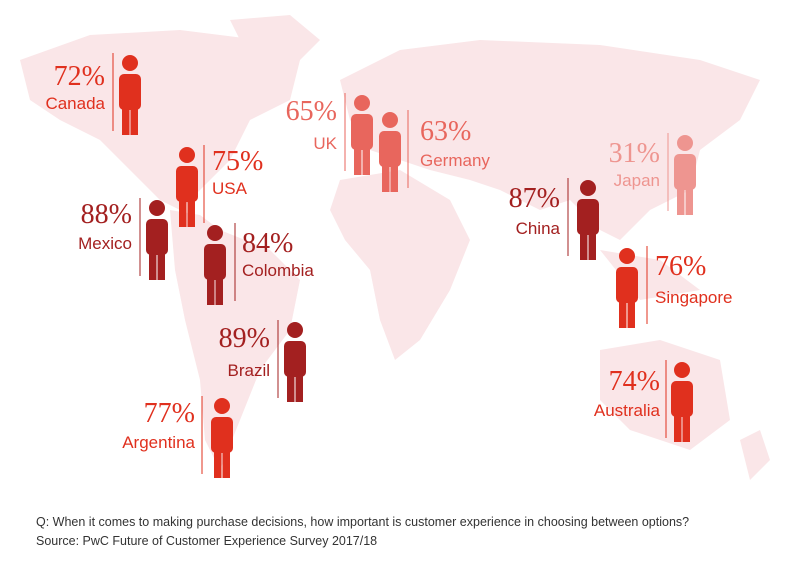 The image size is (800, 561). I want to click on country-marker: 87% China, so click(554, 219).